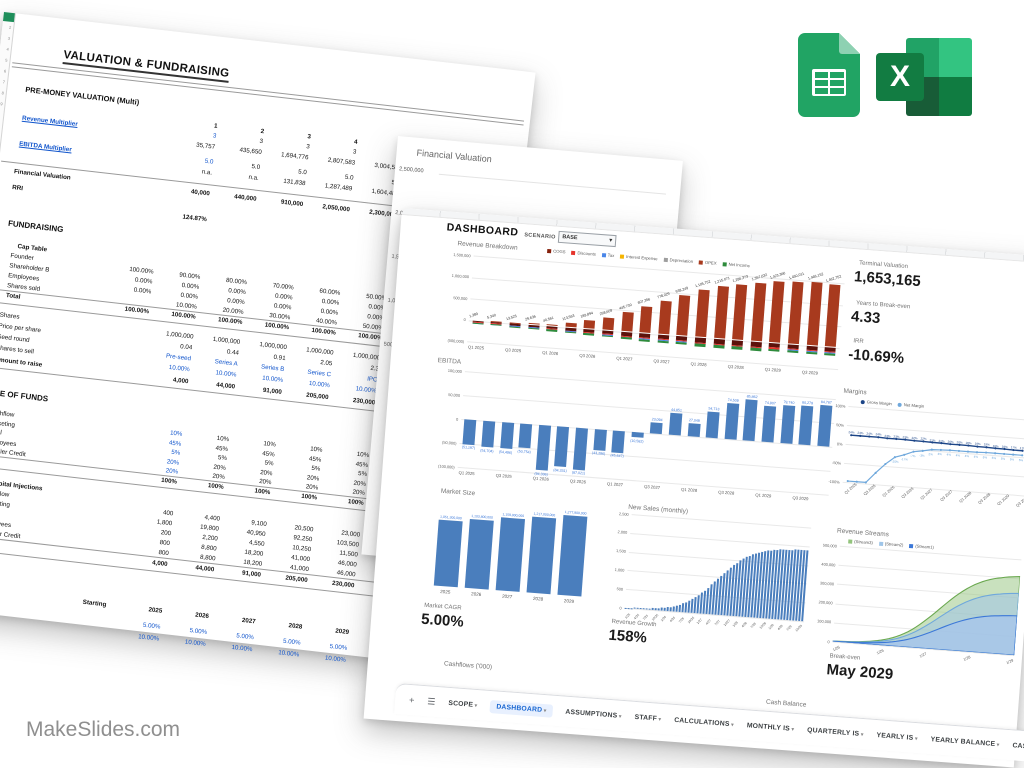  Describe the element at coordinates (771, 627) in the screenshot. I see `axis-tick-label: 1/29` at that location.